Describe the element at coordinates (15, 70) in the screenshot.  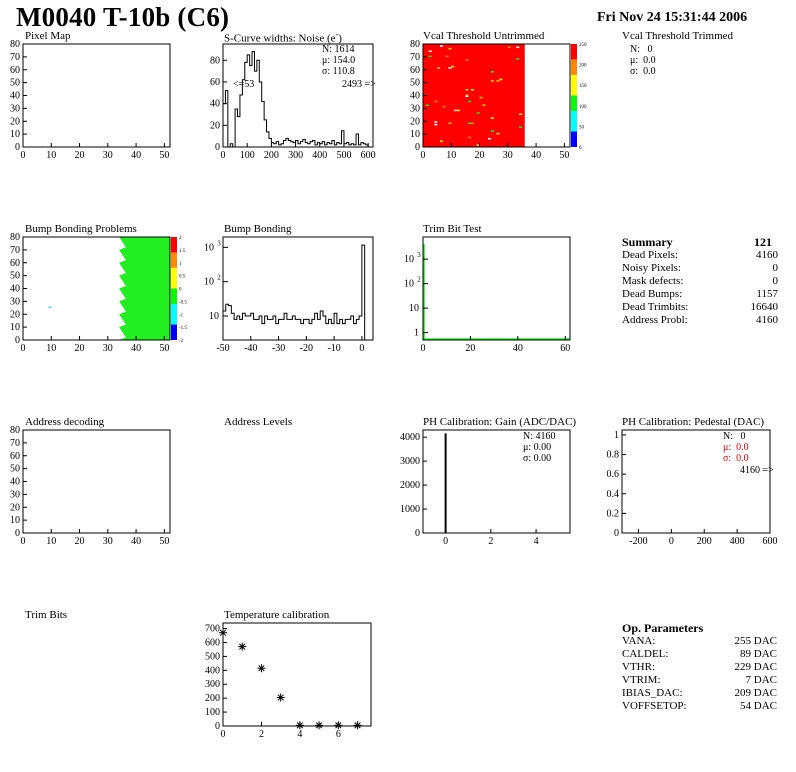
I see `y-tick-label: 60` at that location.